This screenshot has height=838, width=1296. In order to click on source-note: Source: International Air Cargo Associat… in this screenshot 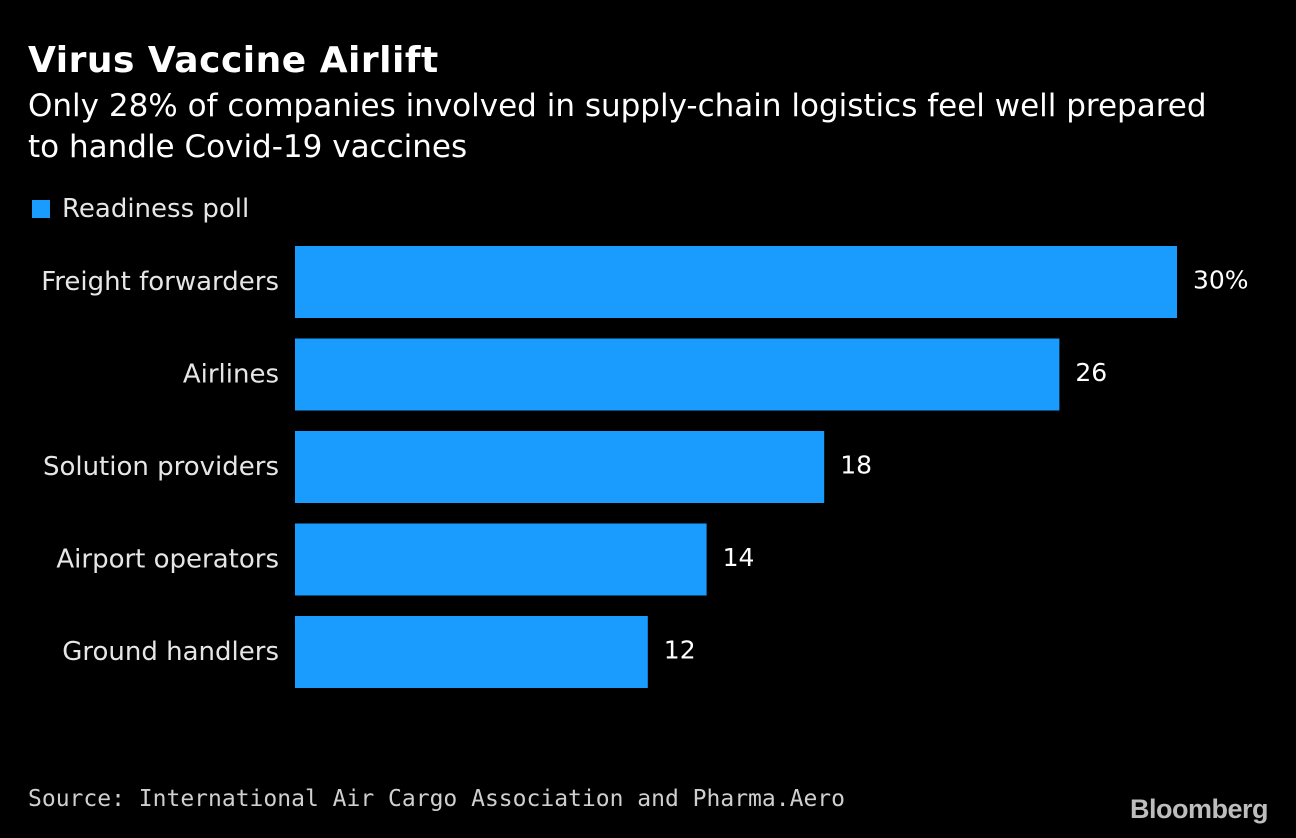, I will do `click(436, 799)`.